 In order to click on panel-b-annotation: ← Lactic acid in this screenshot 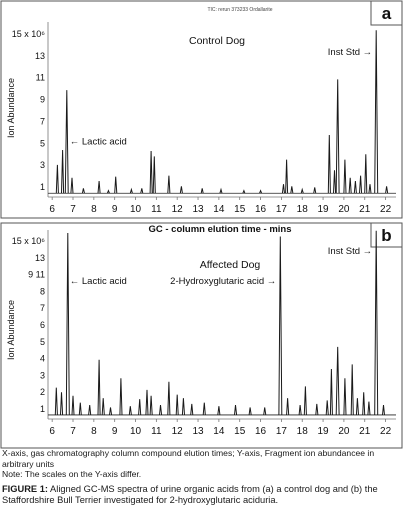, I will do `click(98, 281)`.